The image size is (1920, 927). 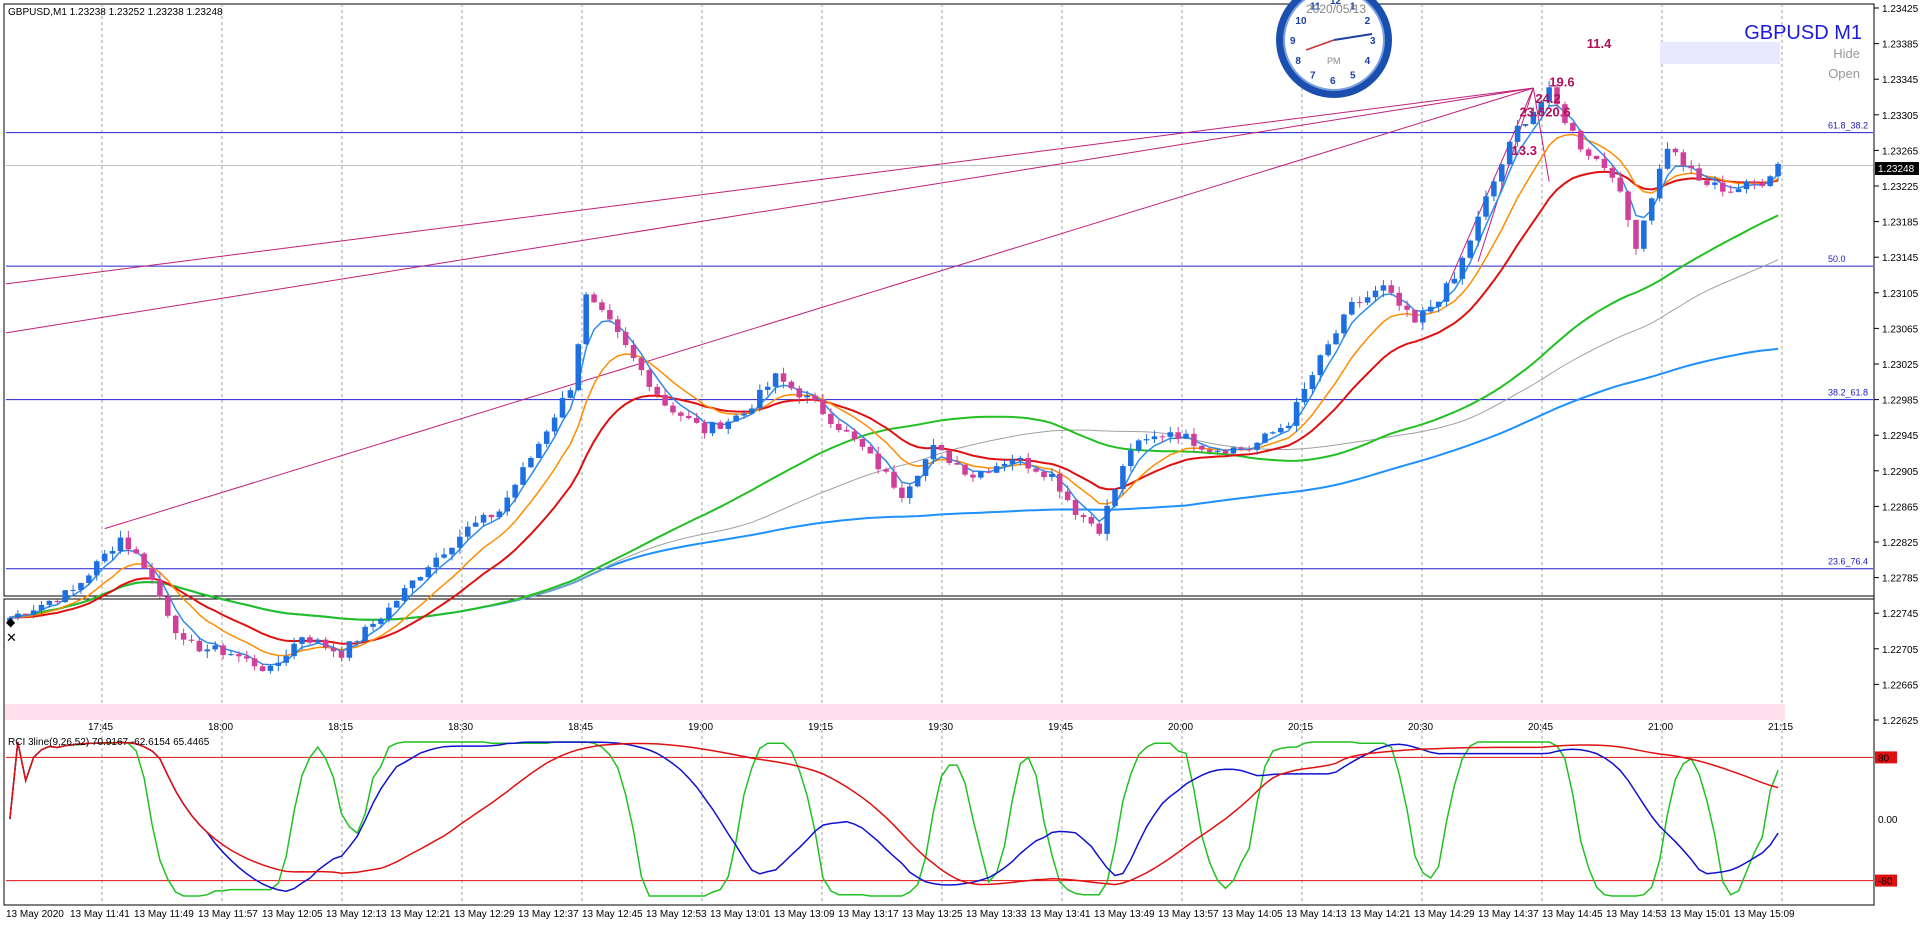 I want to click on time-tick-label: 20:45, so click(x=1540, y=727).